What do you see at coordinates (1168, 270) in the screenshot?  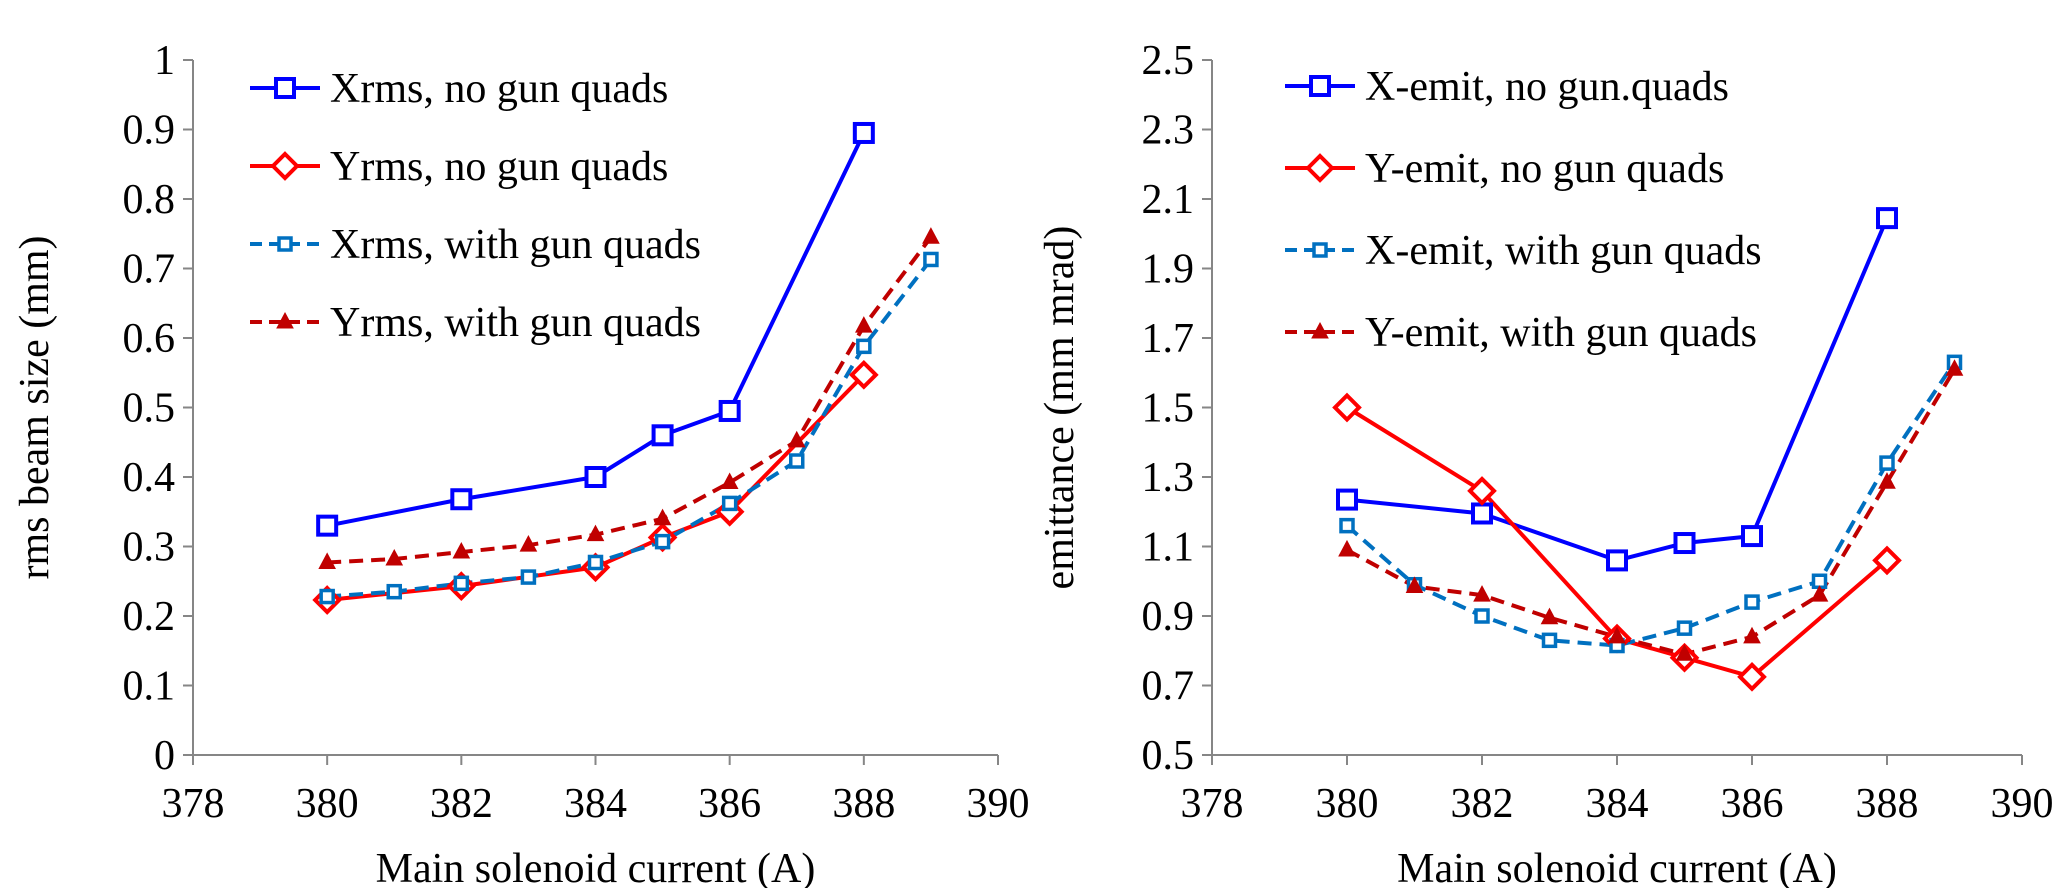 I see `y-tick-label: 1.9` at bounding box center [1168, 270].